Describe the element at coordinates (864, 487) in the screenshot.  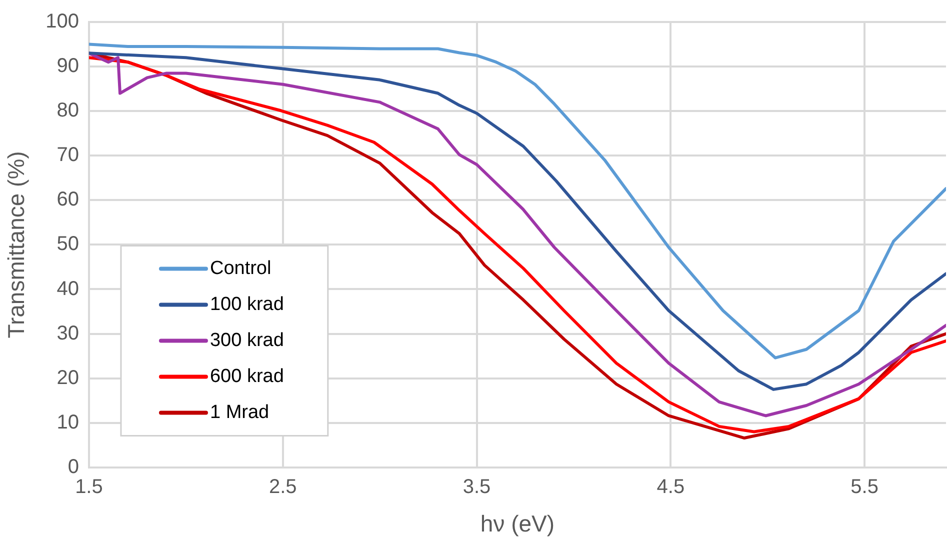
I see `x-tick-label: 5.5` at that location.